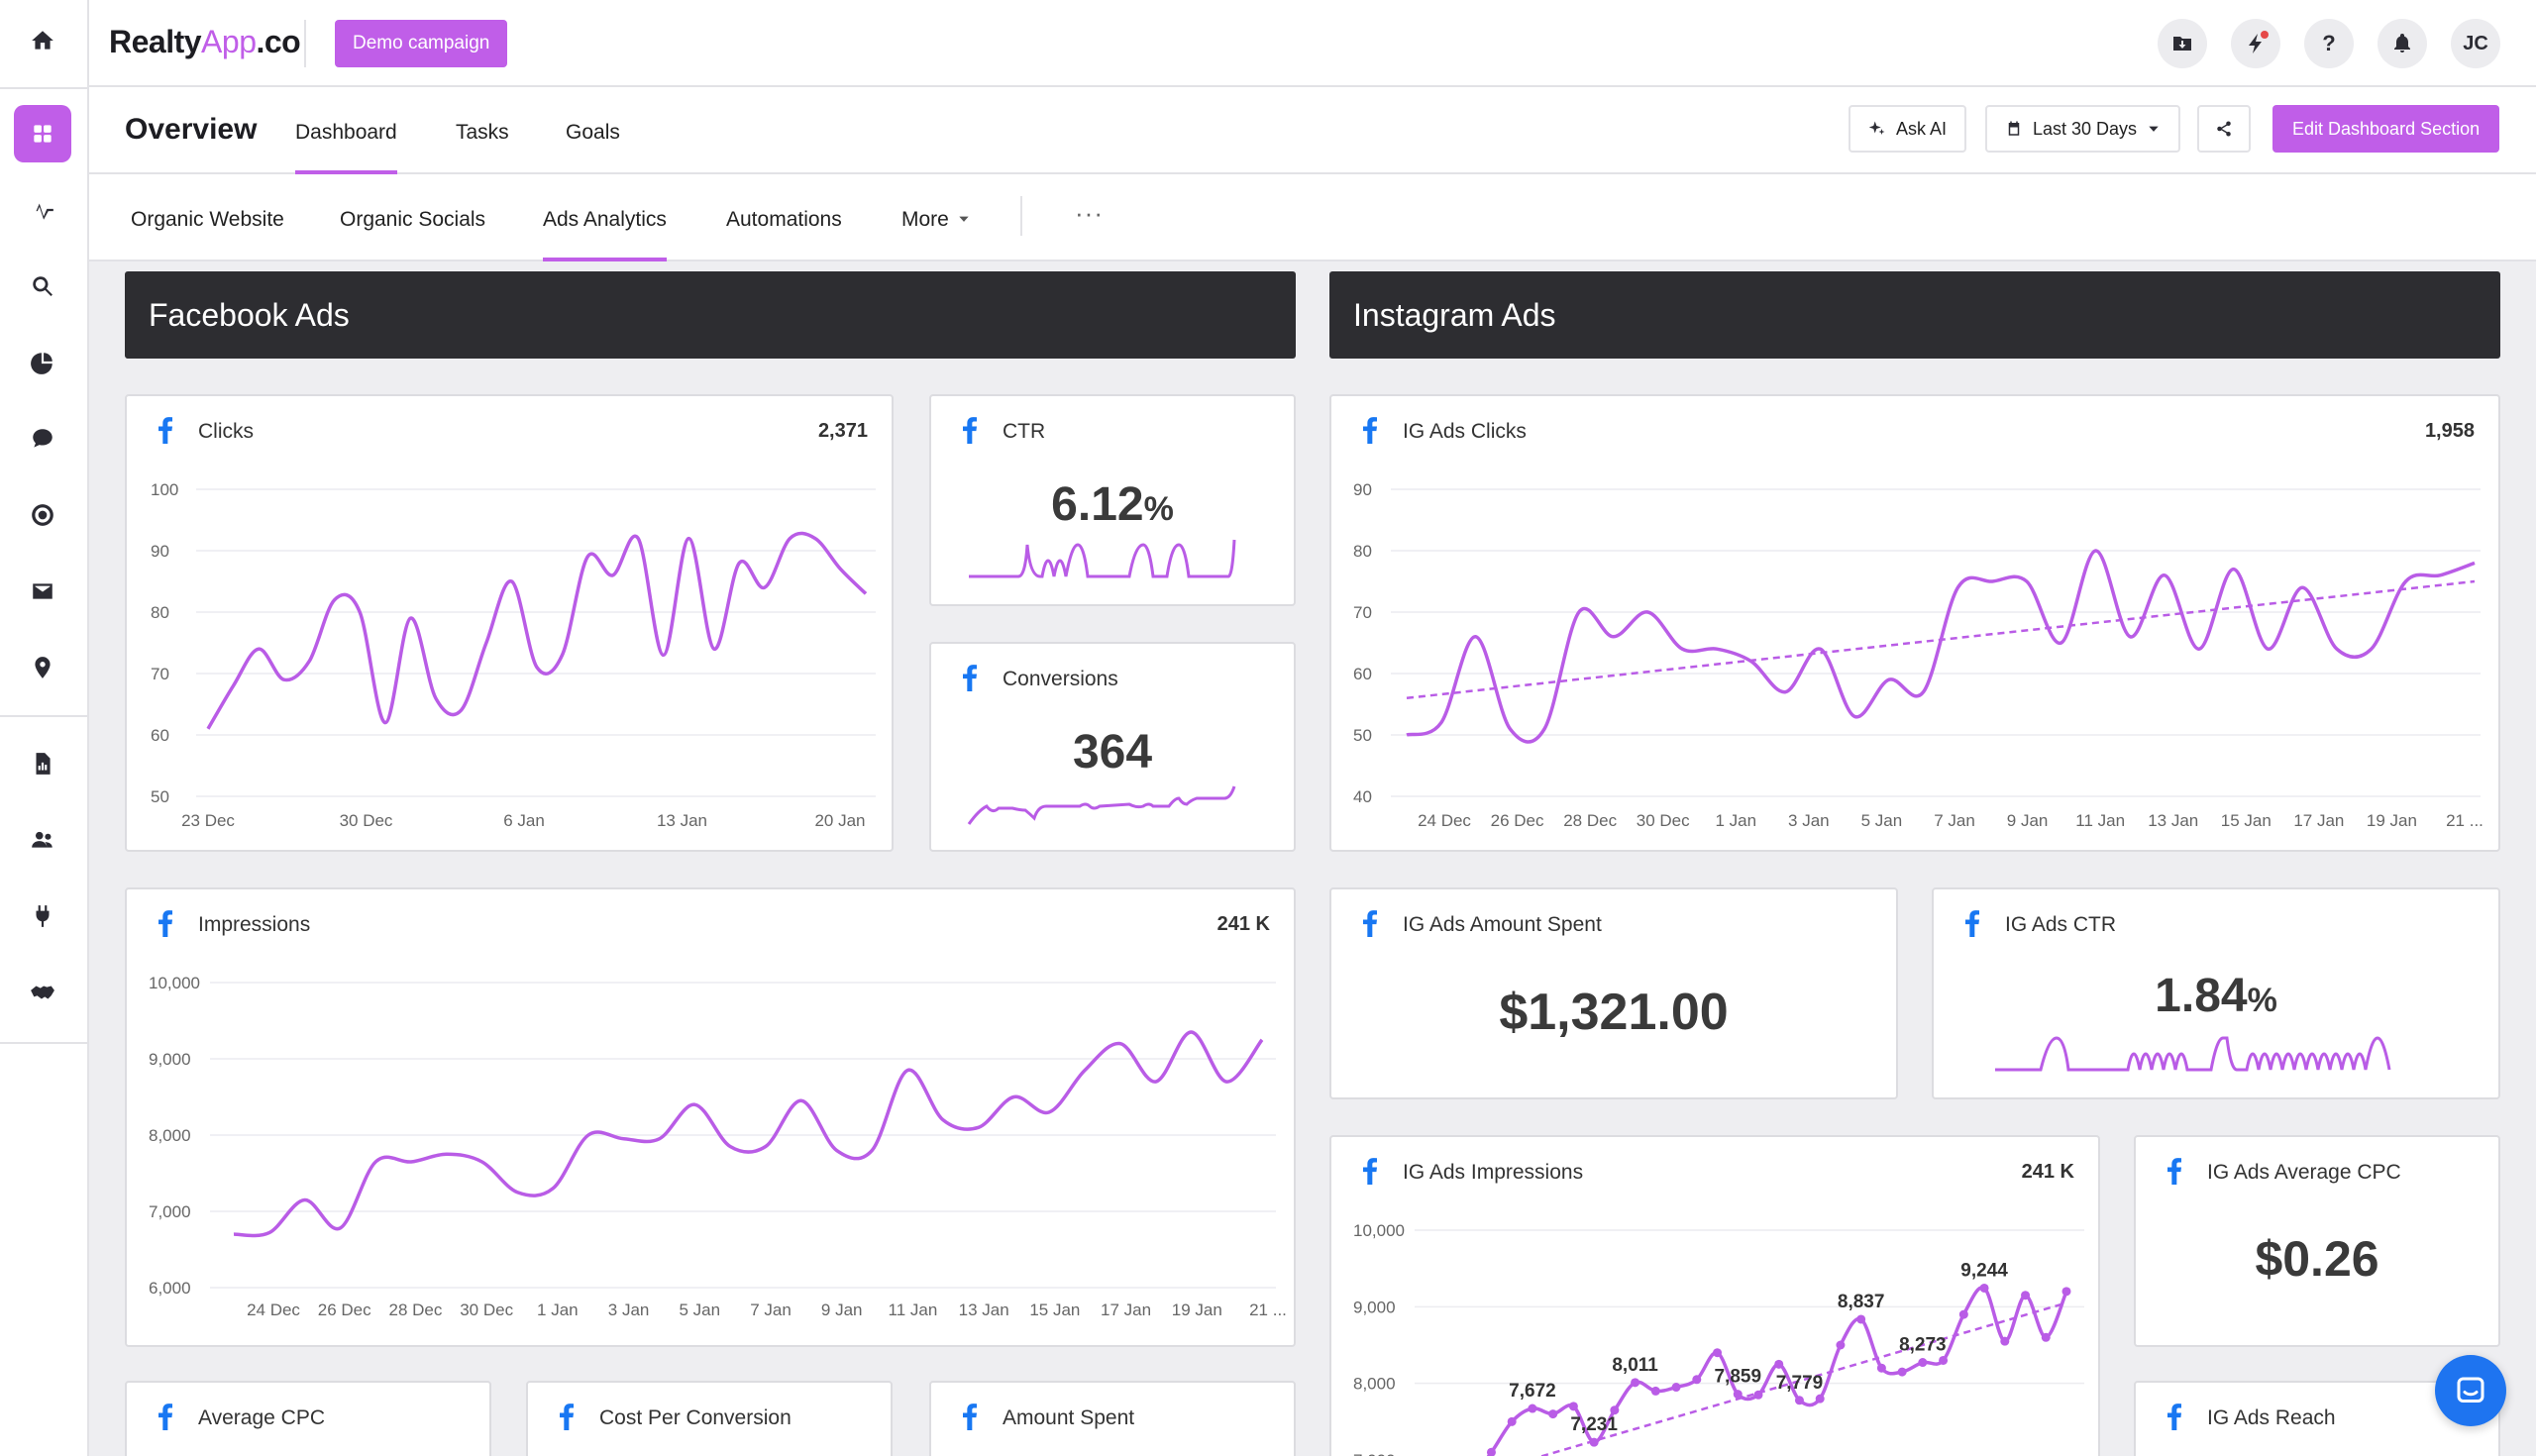 This screenshot has height=1456, width=2536. What do you see at coordinates (205, 41) in the screenshot?
I see `app-logo: RealtyApp.co` at bounding box center [205, 41].